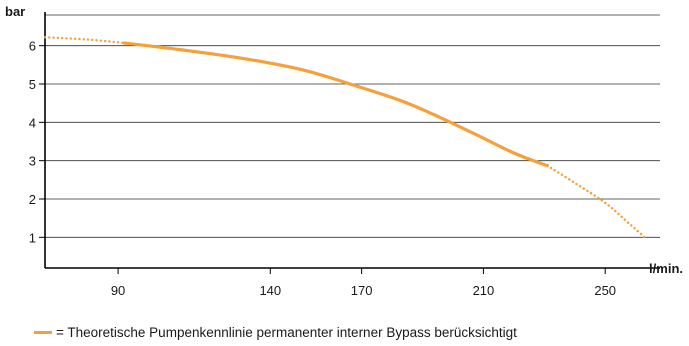  Describe the element at coordinates (32, 122) in the screenshot. I see `y-tick-label: 4` at that location.